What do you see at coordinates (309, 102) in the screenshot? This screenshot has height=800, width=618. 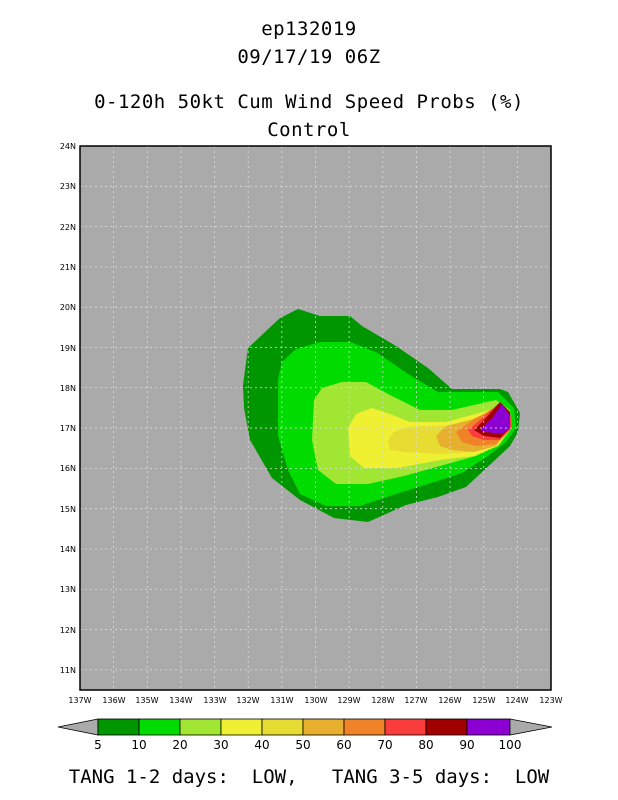 I see `product-title: 0-120h 50kt Cum Wind Speed Probs (%)` at bounding box center [309, 102].